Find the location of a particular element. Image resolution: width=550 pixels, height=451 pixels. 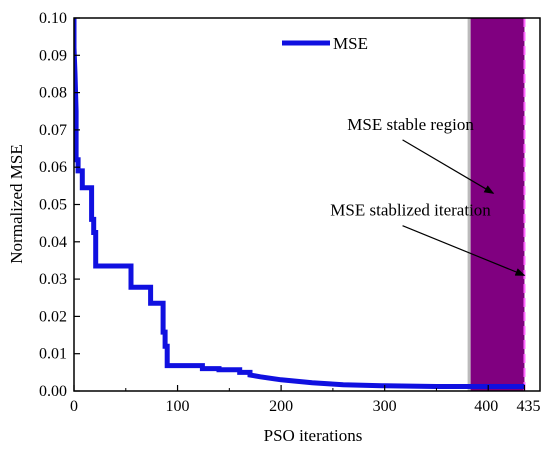

x-axis-title: PSO iterations is located at coordinates (313, 435).